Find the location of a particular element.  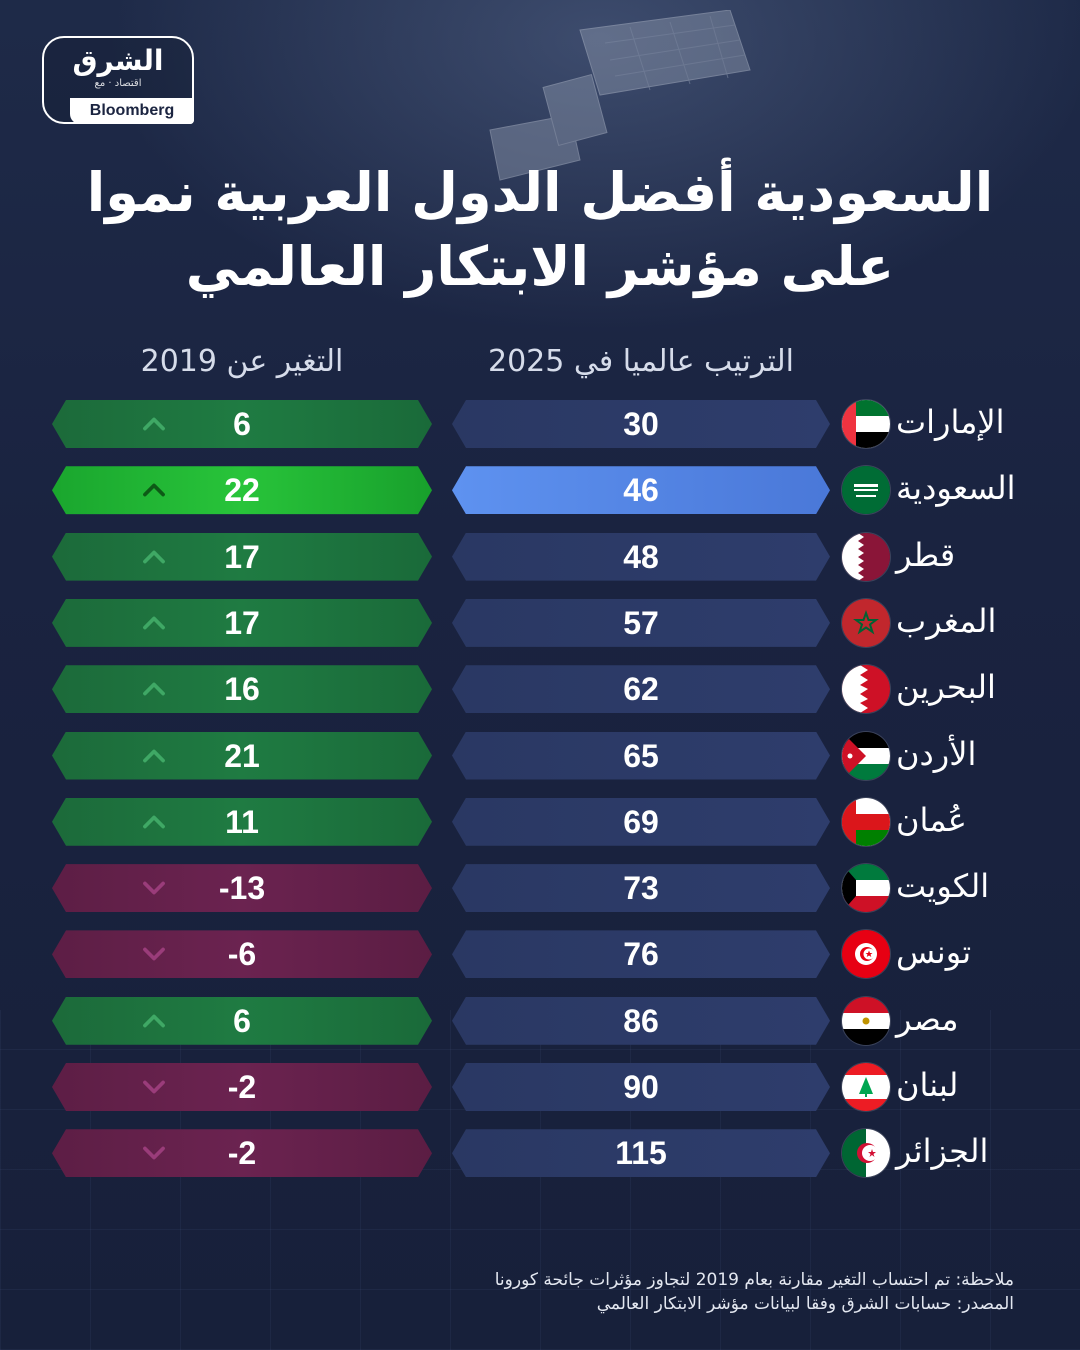

change-value: 21 is located at coordinates (242, 755).